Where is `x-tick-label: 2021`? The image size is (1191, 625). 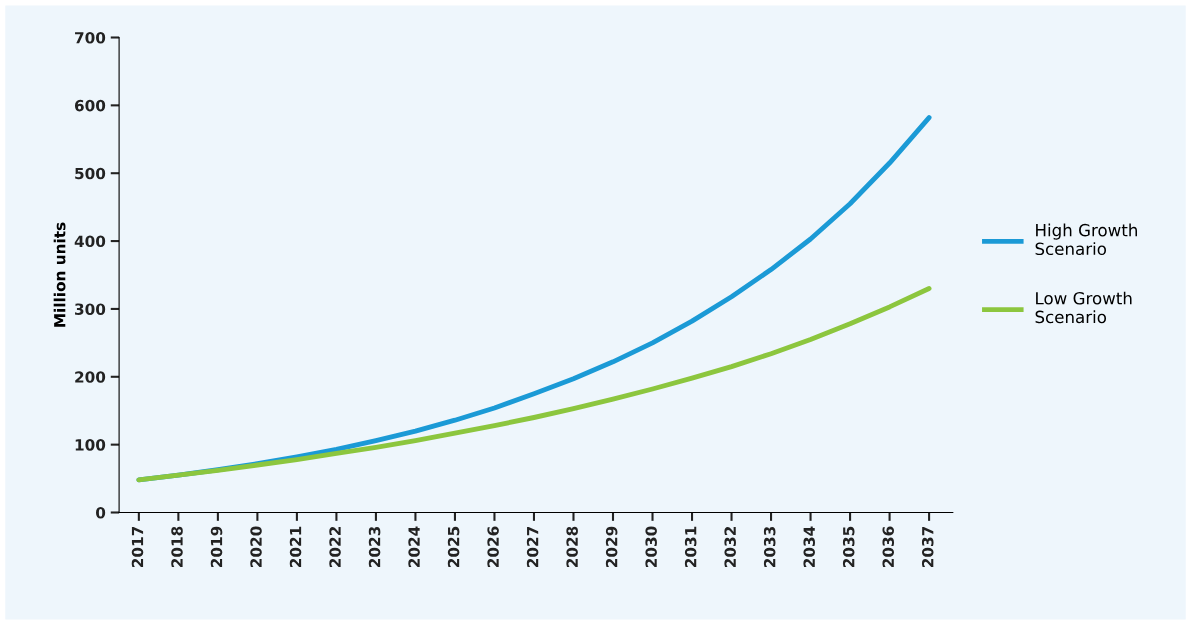
x-tick-label: 2021 is located at coordinates (295, 547).